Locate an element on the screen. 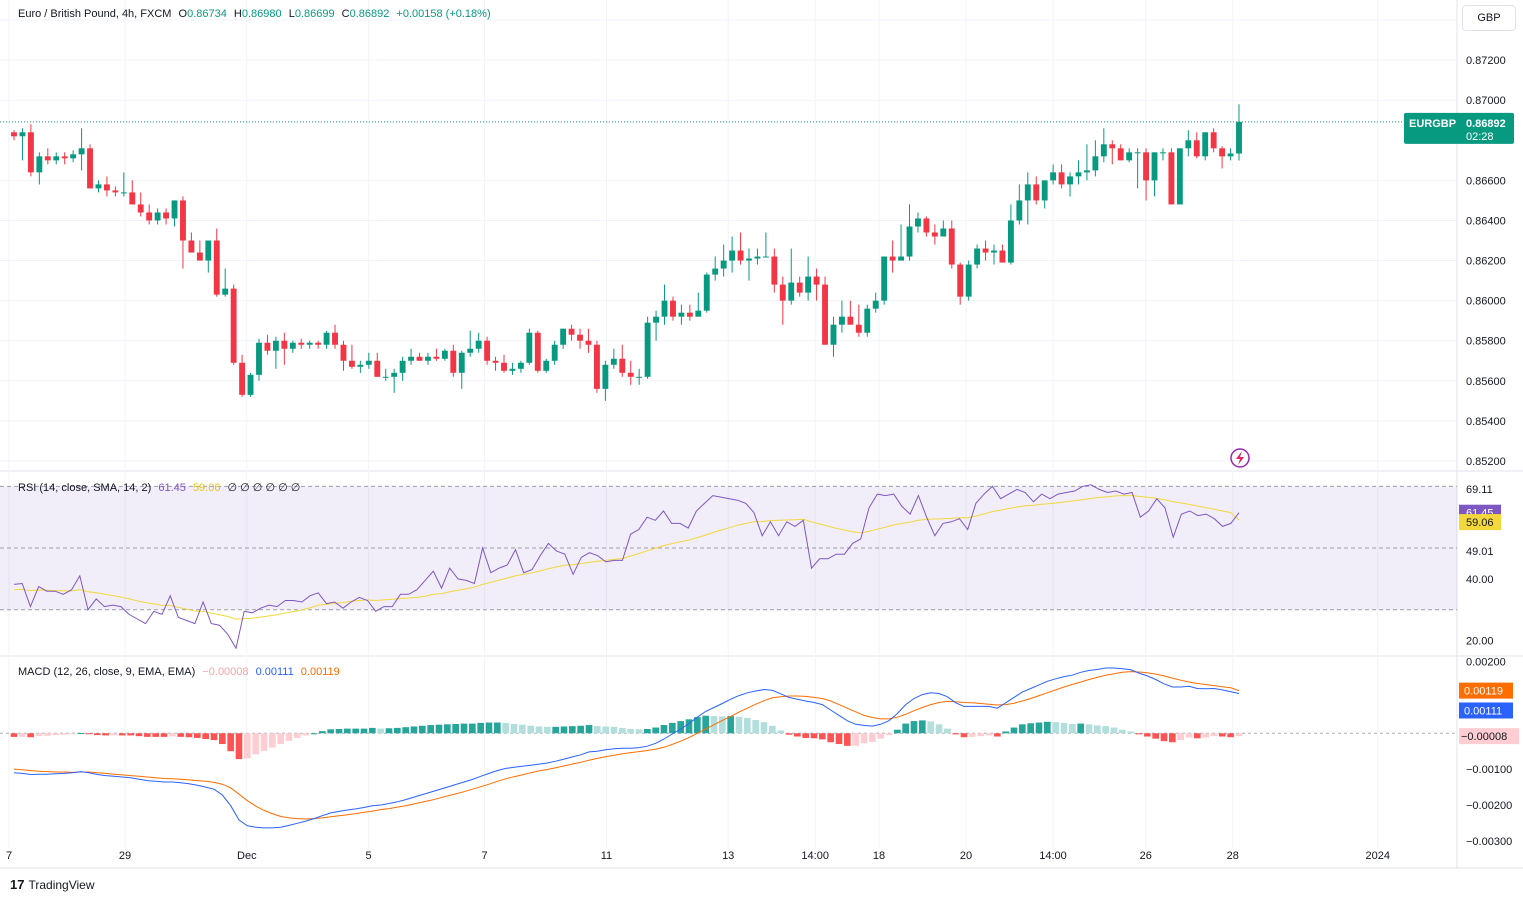 The image size is (1523, 904). signal-value: 0.00119 is located at coordinates (320, 672).